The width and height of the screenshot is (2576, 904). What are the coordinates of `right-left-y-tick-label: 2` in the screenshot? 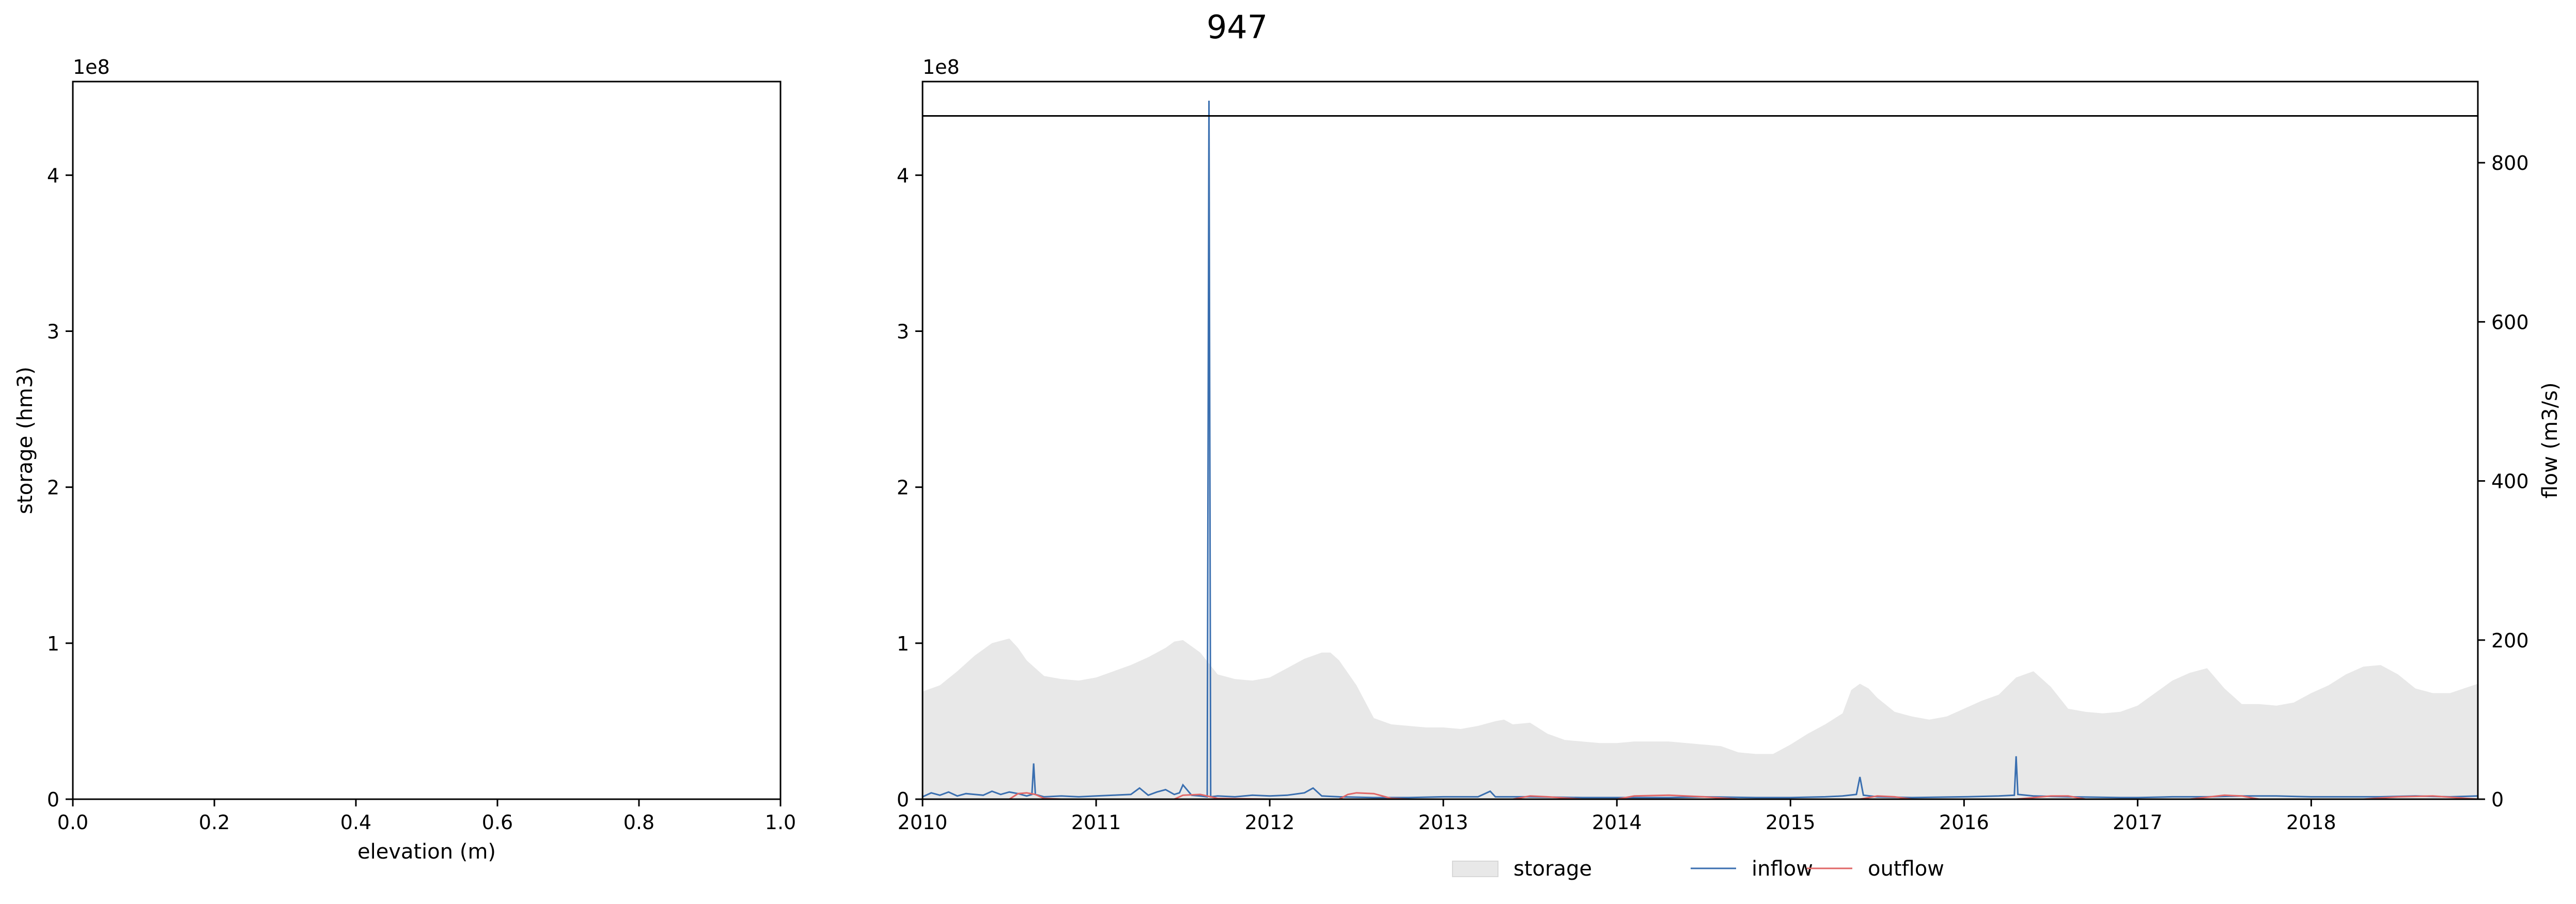 It's located at (903, 488).